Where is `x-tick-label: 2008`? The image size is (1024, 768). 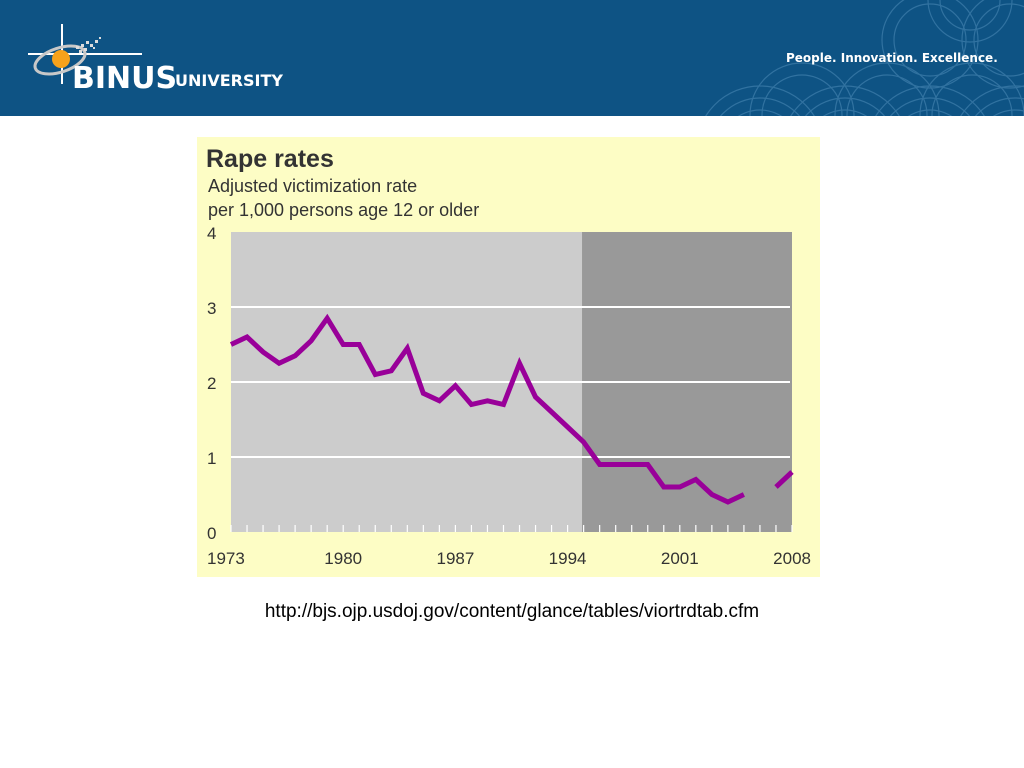 x-tick-label: 2008 is located at coordinates (792, 558).